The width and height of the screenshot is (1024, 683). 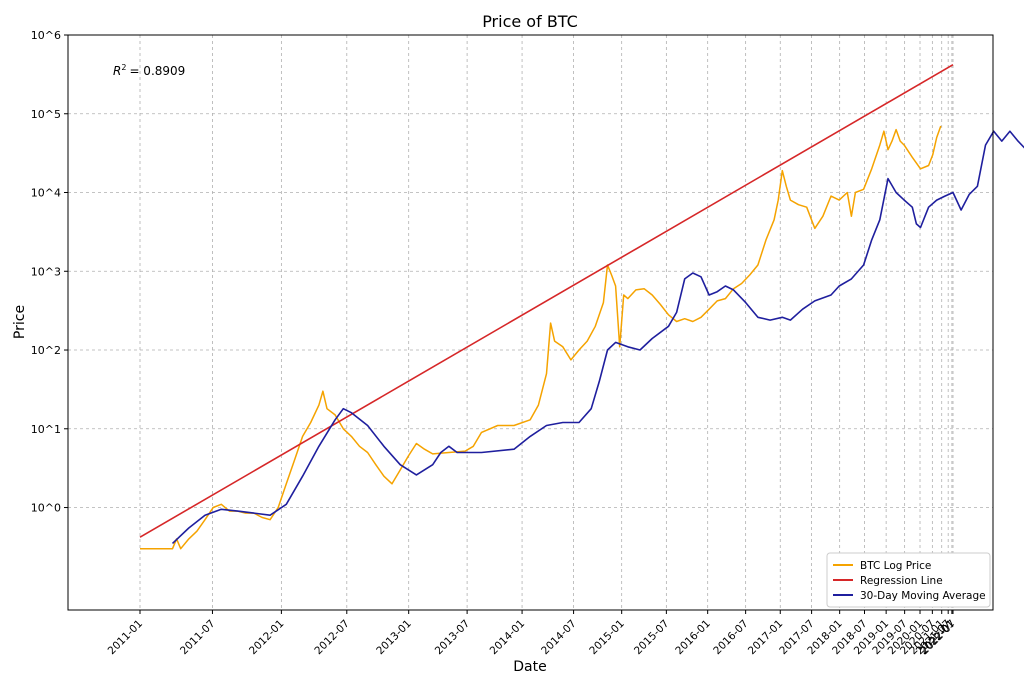 I want to click on r-squared-superscript: 2, so click(x=123, y=67).